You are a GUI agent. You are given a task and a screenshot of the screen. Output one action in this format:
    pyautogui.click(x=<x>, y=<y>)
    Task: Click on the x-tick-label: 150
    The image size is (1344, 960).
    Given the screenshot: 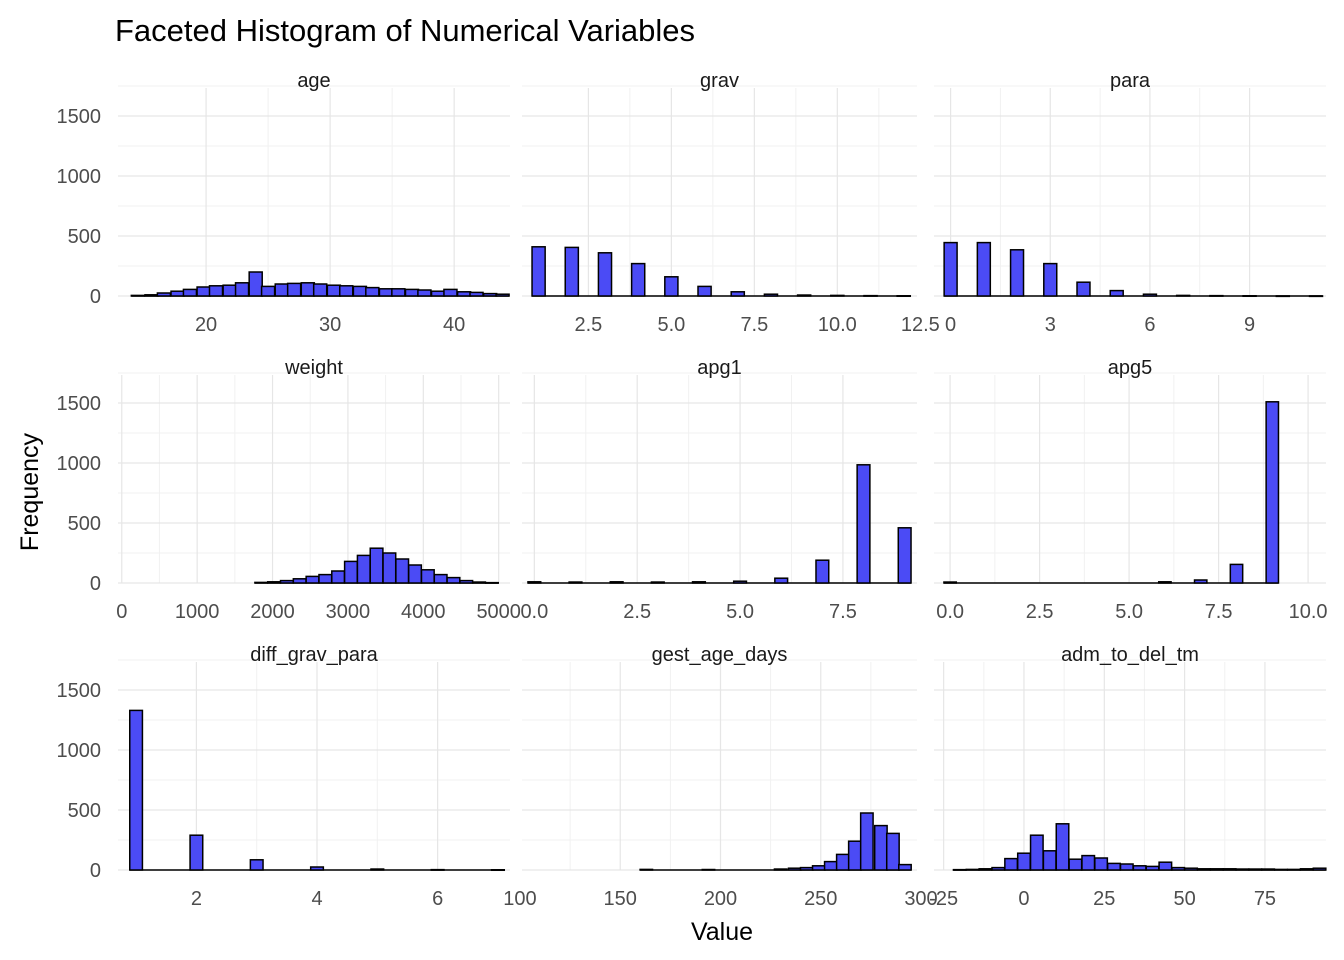 What is the action you would take?
    pyautogui.click(x=620, y=899)
    